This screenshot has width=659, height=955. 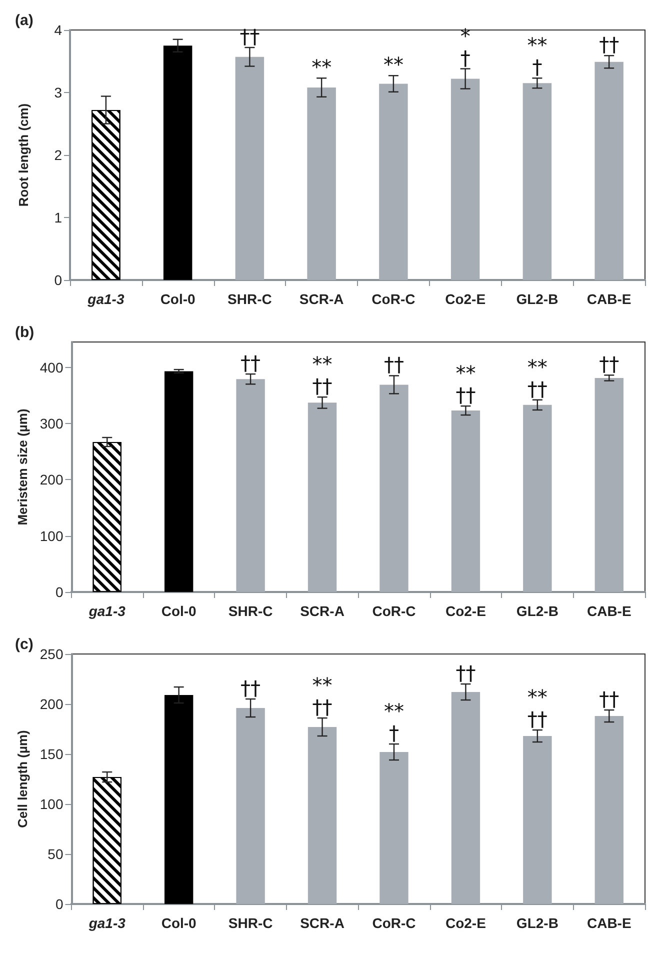 I want to click on y-tick-label: 300, so click(x=52, y=423).